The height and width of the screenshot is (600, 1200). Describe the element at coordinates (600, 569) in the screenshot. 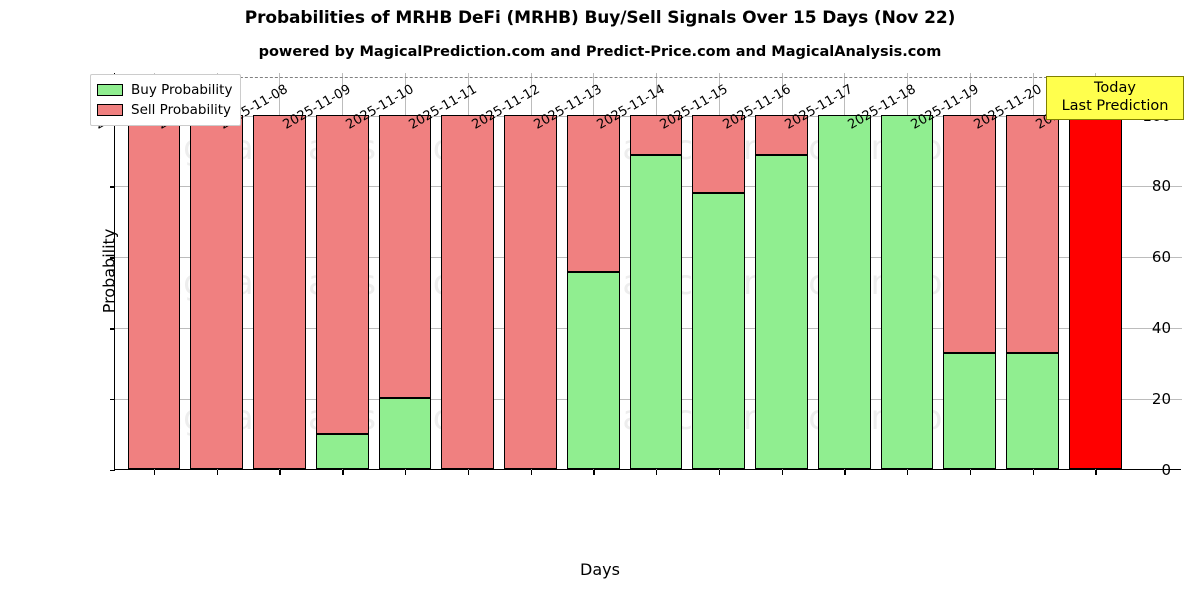

I see `x-axis-label: Days` at that location.